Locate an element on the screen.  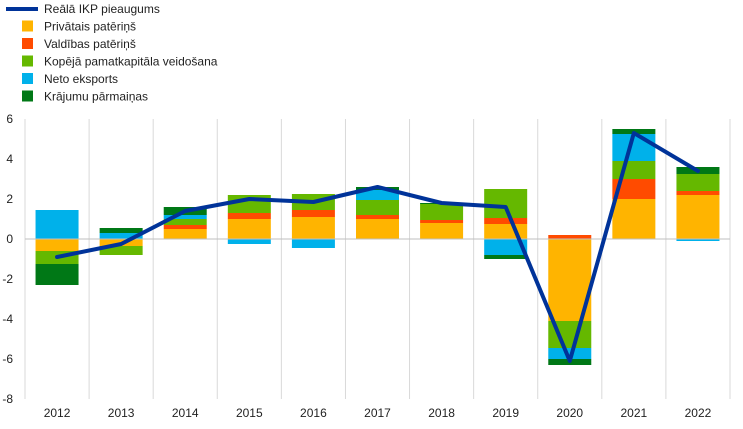
y-tick-label: -6 is located at coordinates (7, 359).